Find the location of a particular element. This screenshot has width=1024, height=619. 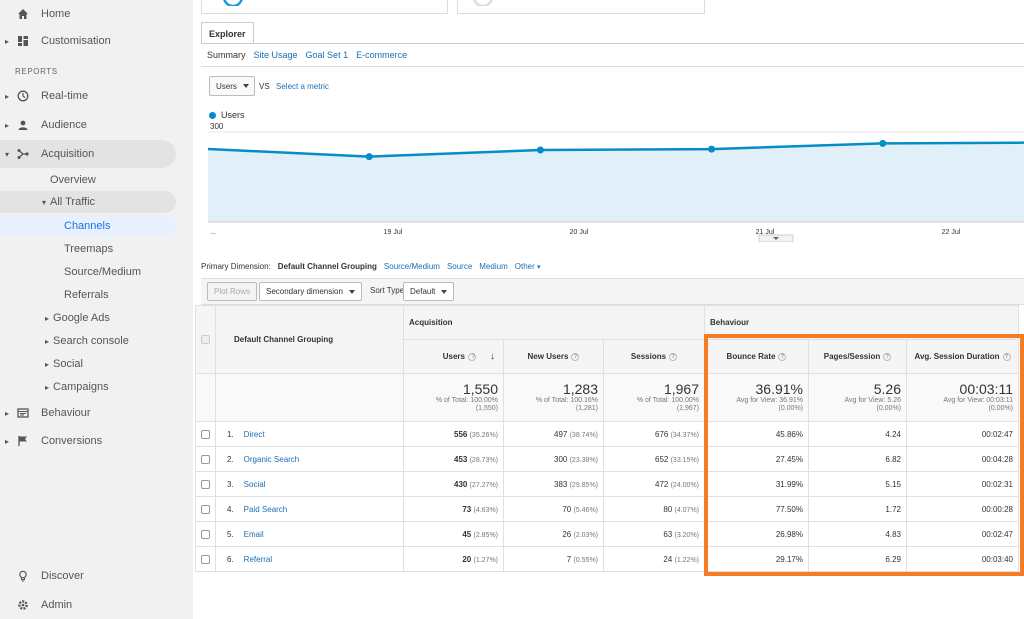

new-users-value: 300 is located at coordinates (561, 459).